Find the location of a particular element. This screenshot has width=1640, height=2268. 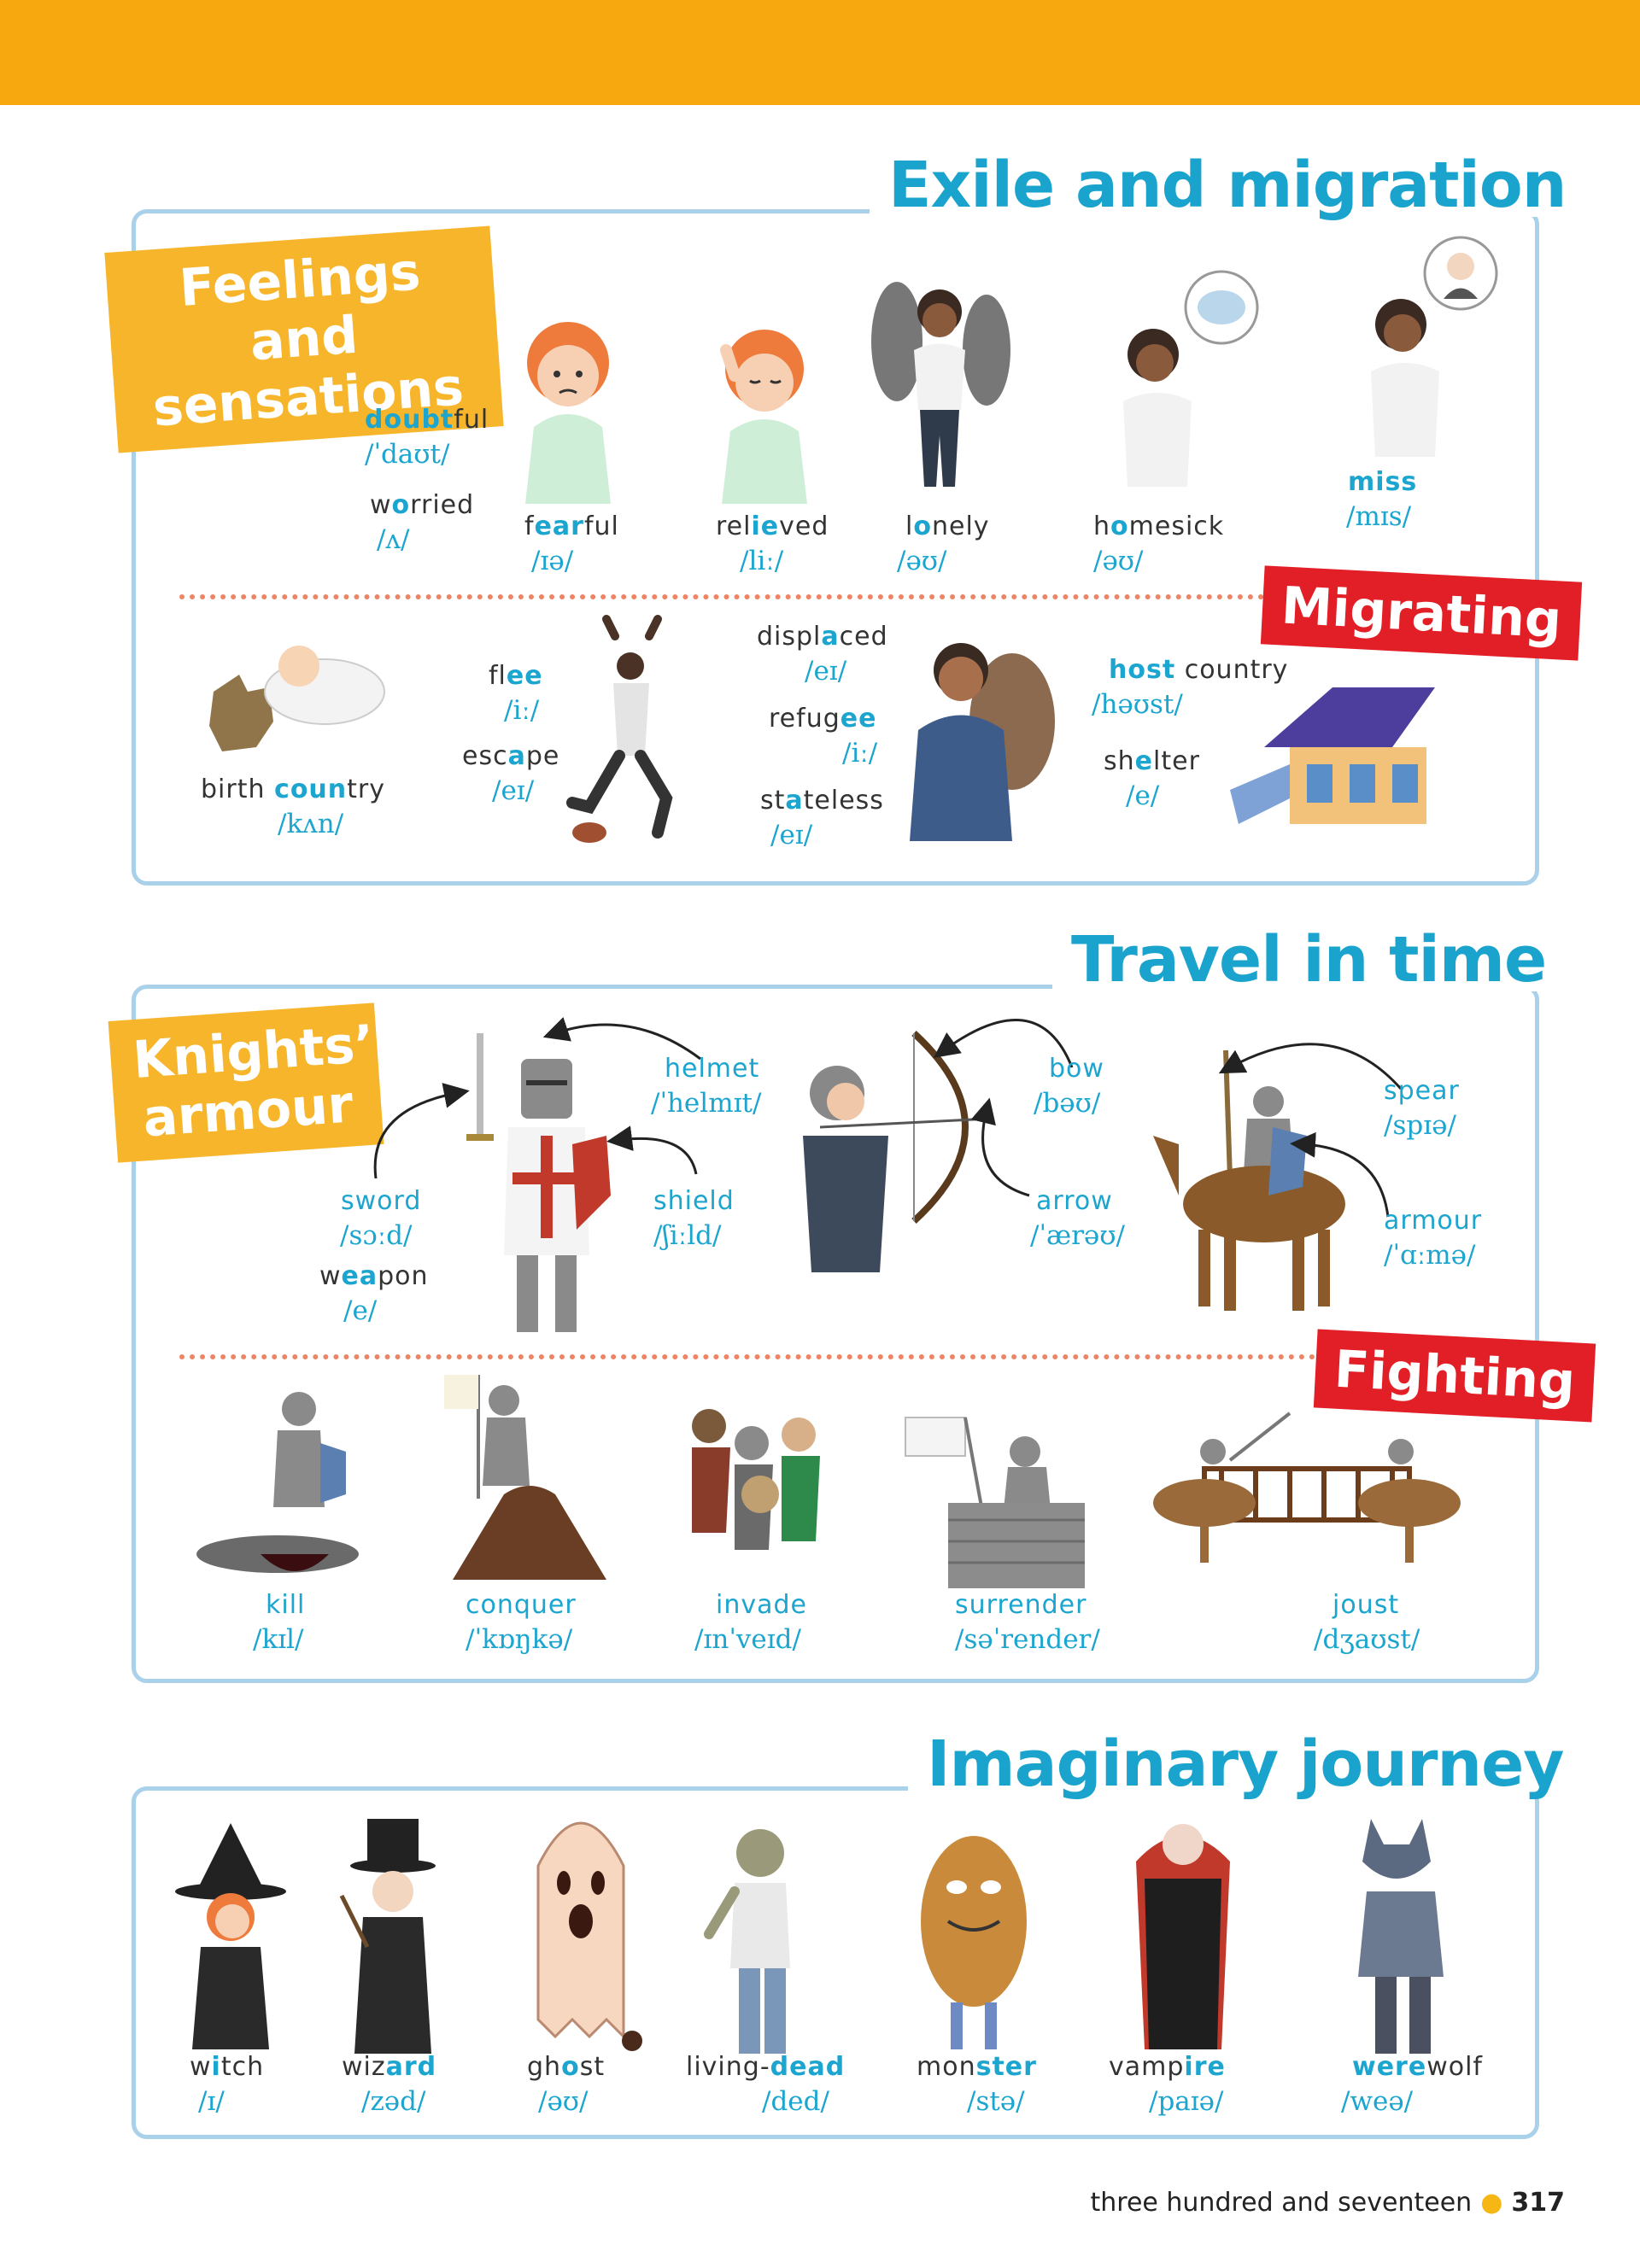

ipa-living-dead: /ded/ is located at coordinates (795, 2101).